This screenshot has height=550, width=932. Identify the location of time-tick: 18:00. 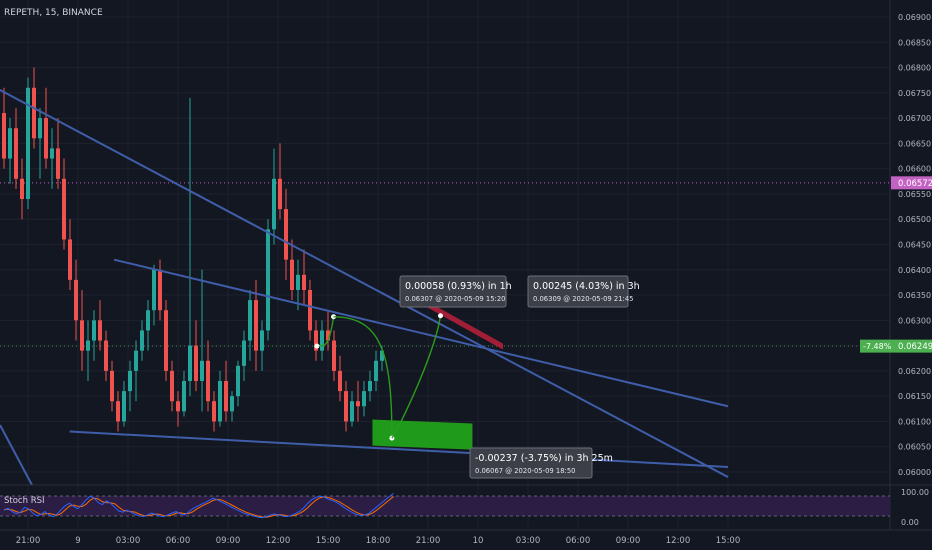
(378, 541).